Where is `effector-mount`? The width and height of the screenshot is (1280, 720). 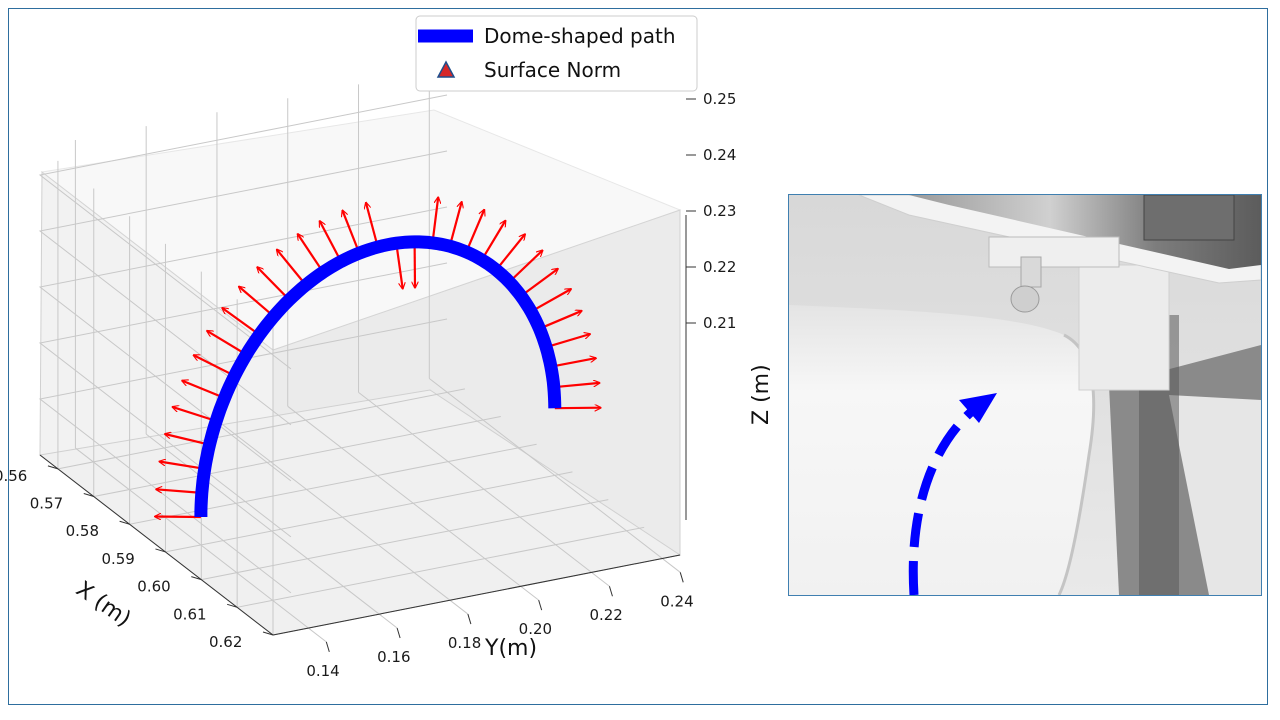 effector-mount is located at coordinates (1054, 252).